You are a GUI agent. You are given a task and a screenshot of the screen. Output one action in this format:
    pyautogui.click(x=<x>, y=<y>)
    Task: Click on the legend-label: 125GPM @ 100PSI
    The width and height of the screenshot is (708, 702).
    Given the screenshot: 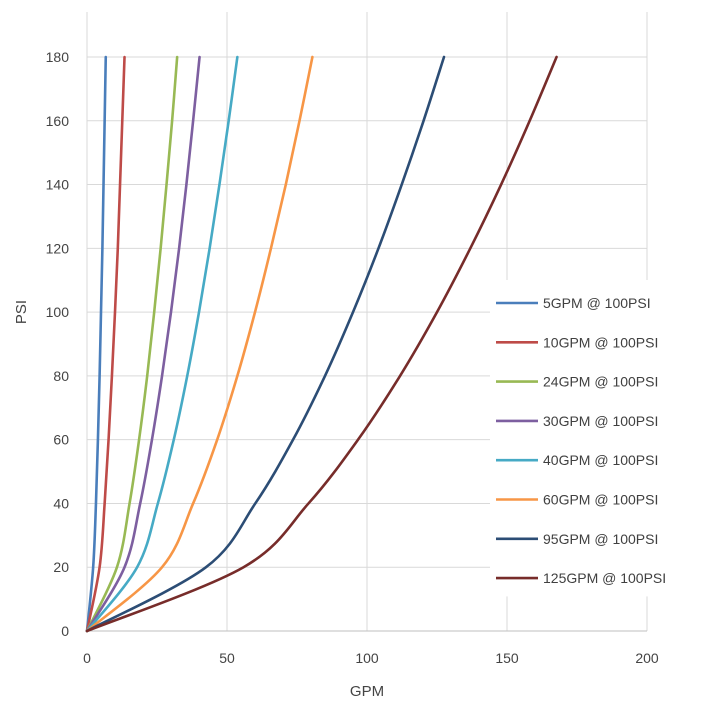 What is the action you would take?
    pyautogui.click(x=604, y=578)
    